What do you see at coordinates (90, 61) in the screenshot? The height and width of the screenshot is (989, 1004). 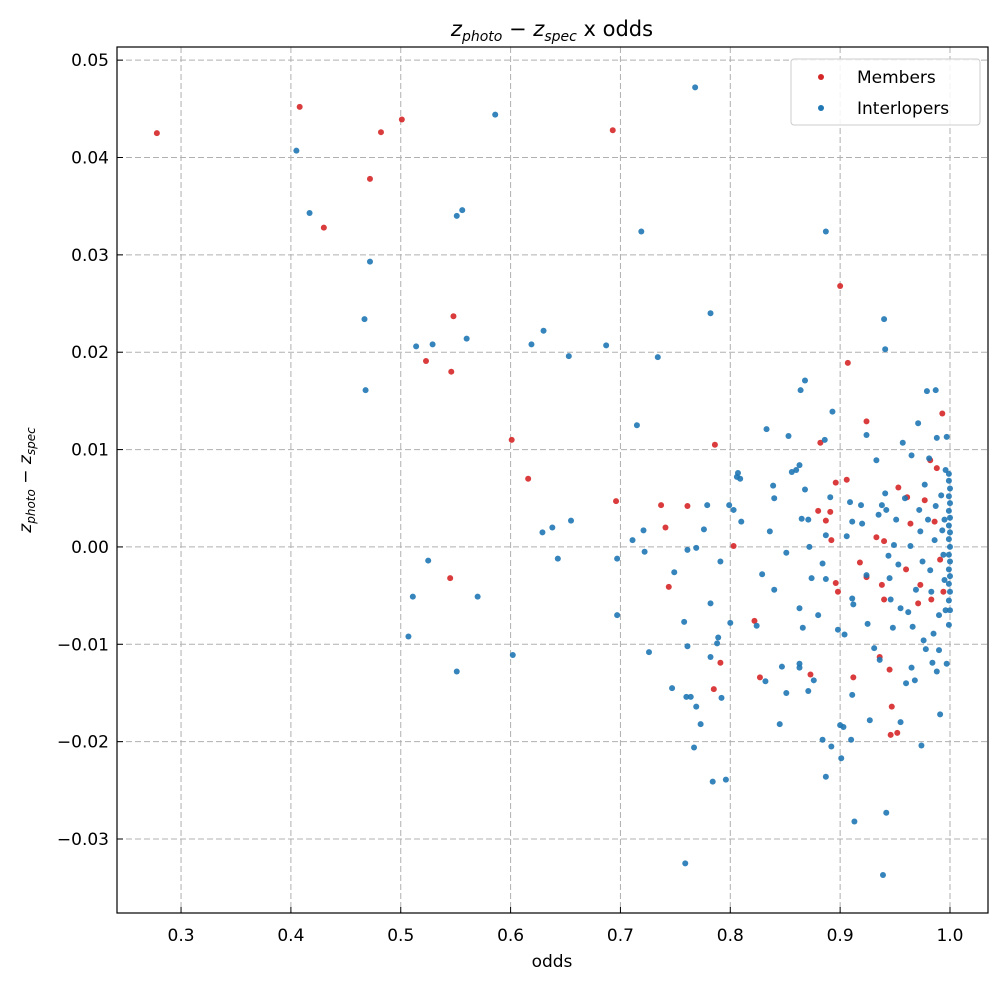 I see `y-tick-label: 0.05` at bounding box center [90, 61].